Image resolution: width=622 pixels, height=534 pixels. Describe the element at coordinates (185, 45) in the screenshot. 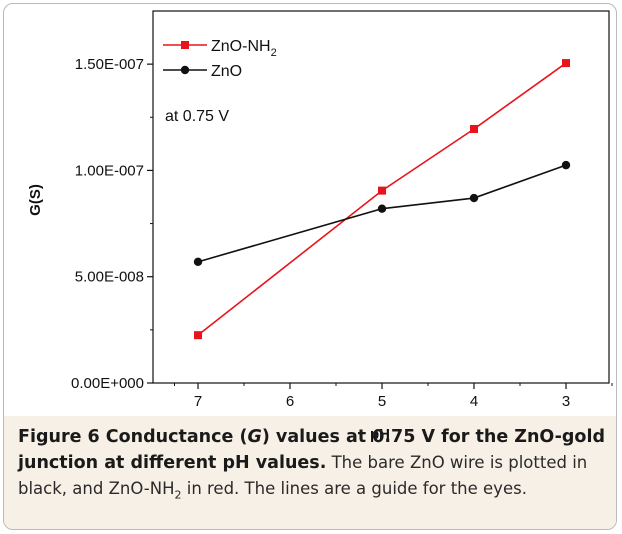

I see `legend-marker-square` at that location.